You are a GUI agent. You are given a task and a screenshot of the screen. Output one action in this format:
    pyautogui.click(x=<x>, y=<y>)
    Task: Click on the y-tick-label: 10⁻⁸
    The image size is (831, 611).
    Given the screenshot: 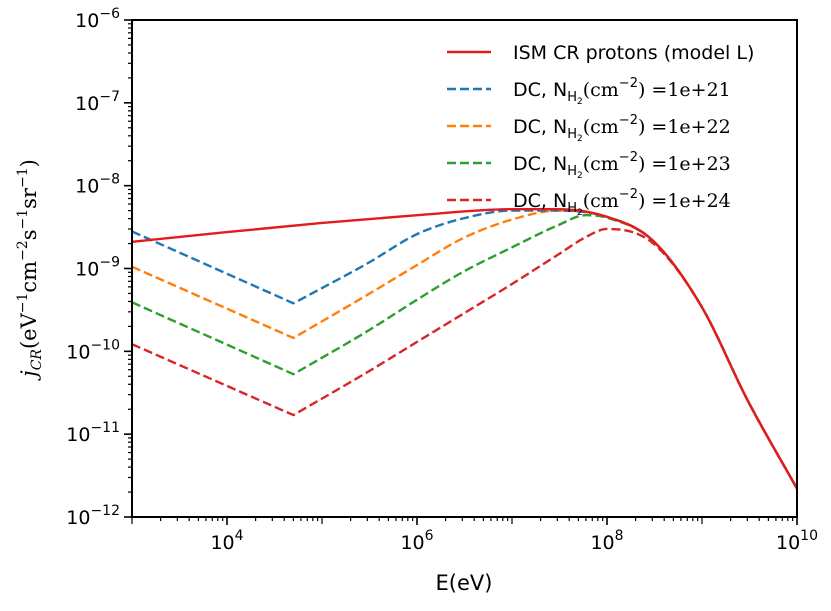 What is the action you would take?
    pyautogui.click(x=97, y=185)
    